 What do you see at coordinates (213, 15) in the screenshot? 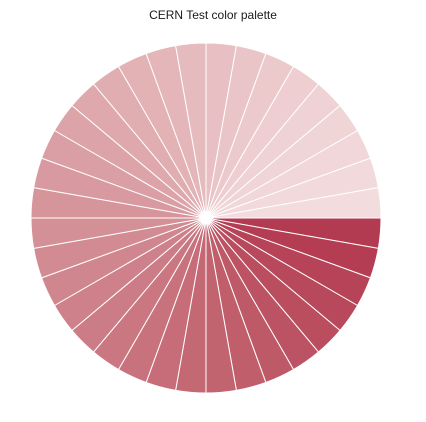
I see `chart-title: CERN Test color palette` at bounding box center [213, 15].